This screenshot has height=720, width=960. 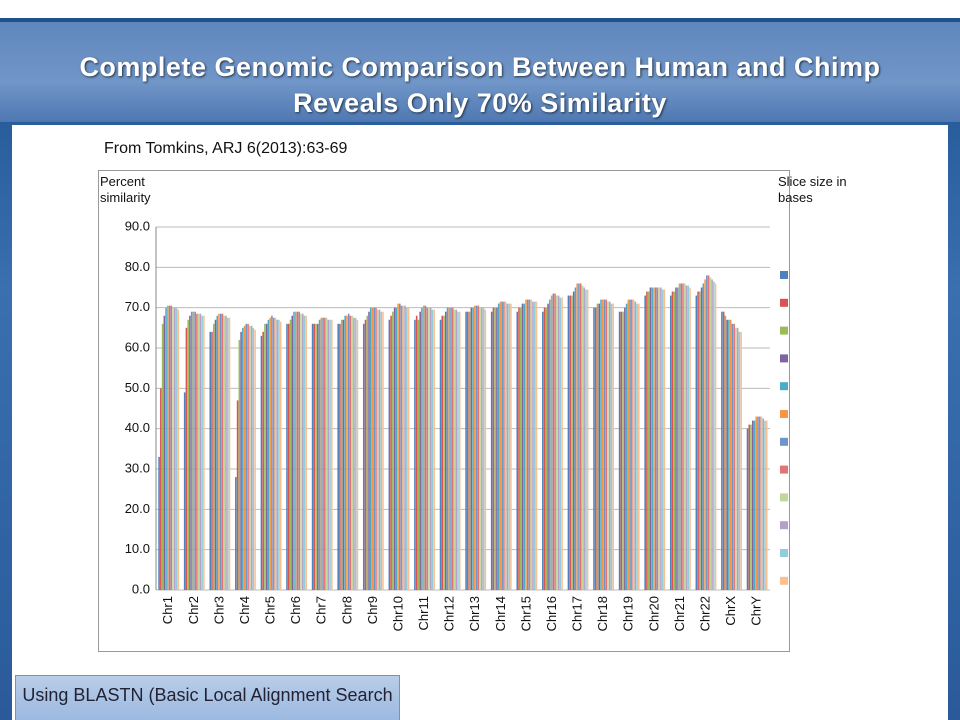 What do you see at coordinates (137, 548) in the screenshot?
I see `y-tick-label: 10.0` at bounding box center [137, 548].